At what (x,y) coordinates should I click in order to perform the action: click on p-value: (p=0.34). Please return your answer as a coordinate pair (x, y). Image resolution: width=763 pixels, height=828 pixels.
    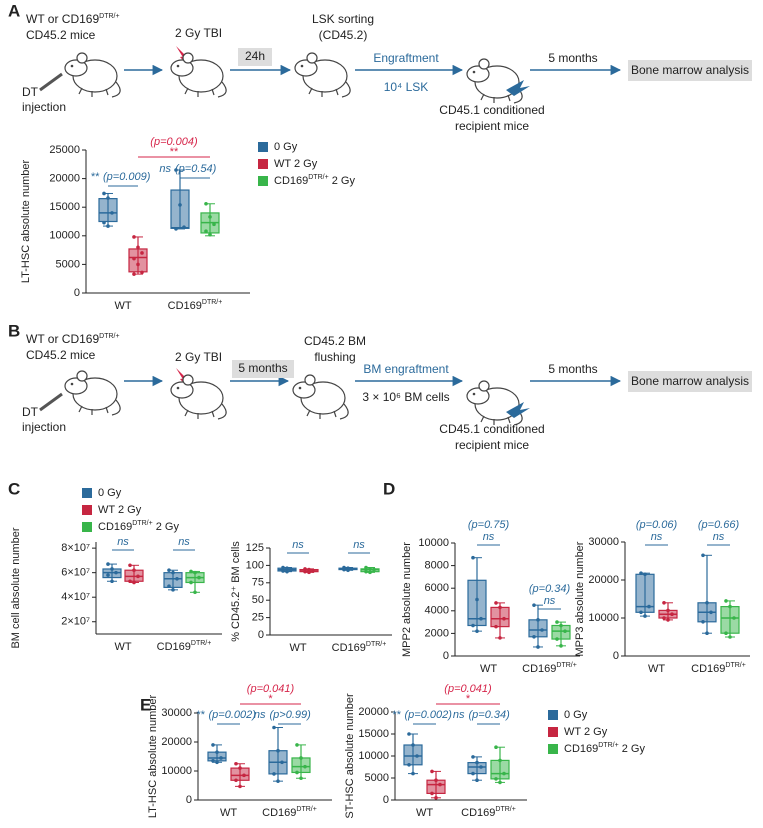
    Looking at the image, I should click on (550, 589).